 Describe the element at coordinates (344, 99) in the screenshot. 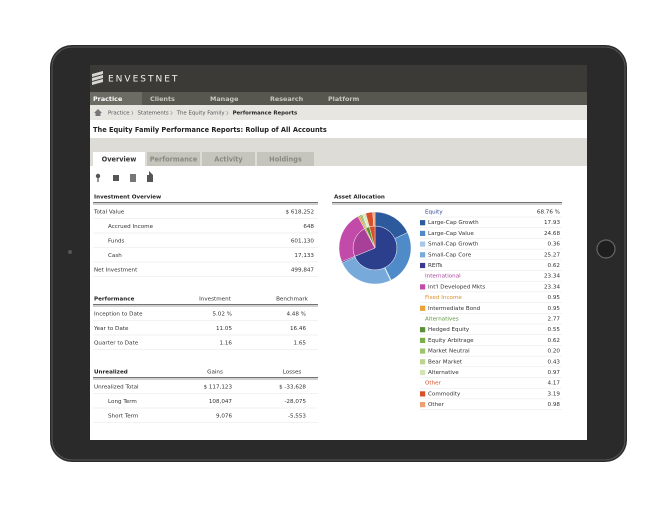

I see `nav-item: Platform` at that location.